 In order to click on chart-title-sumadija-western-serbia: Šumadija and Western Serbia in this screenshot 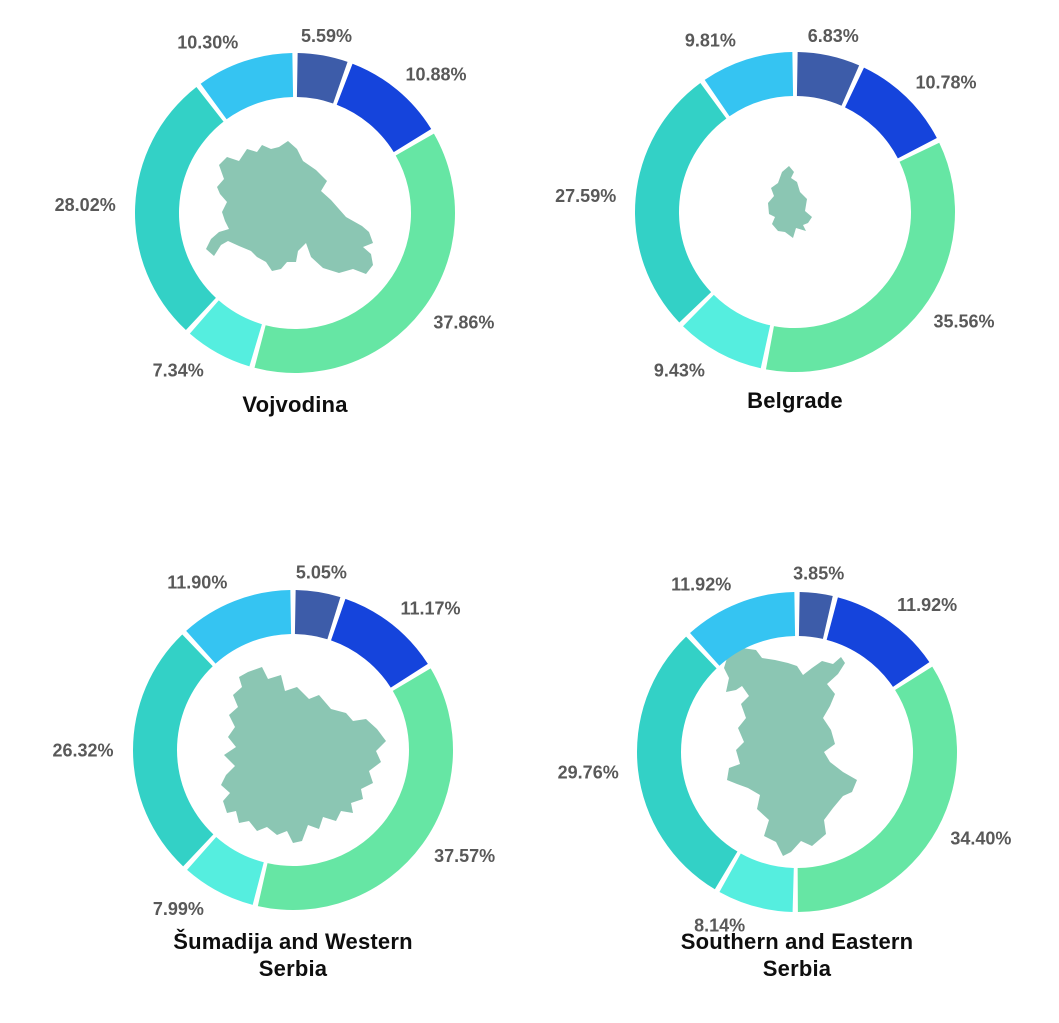, I will do `click(293, 955)`.